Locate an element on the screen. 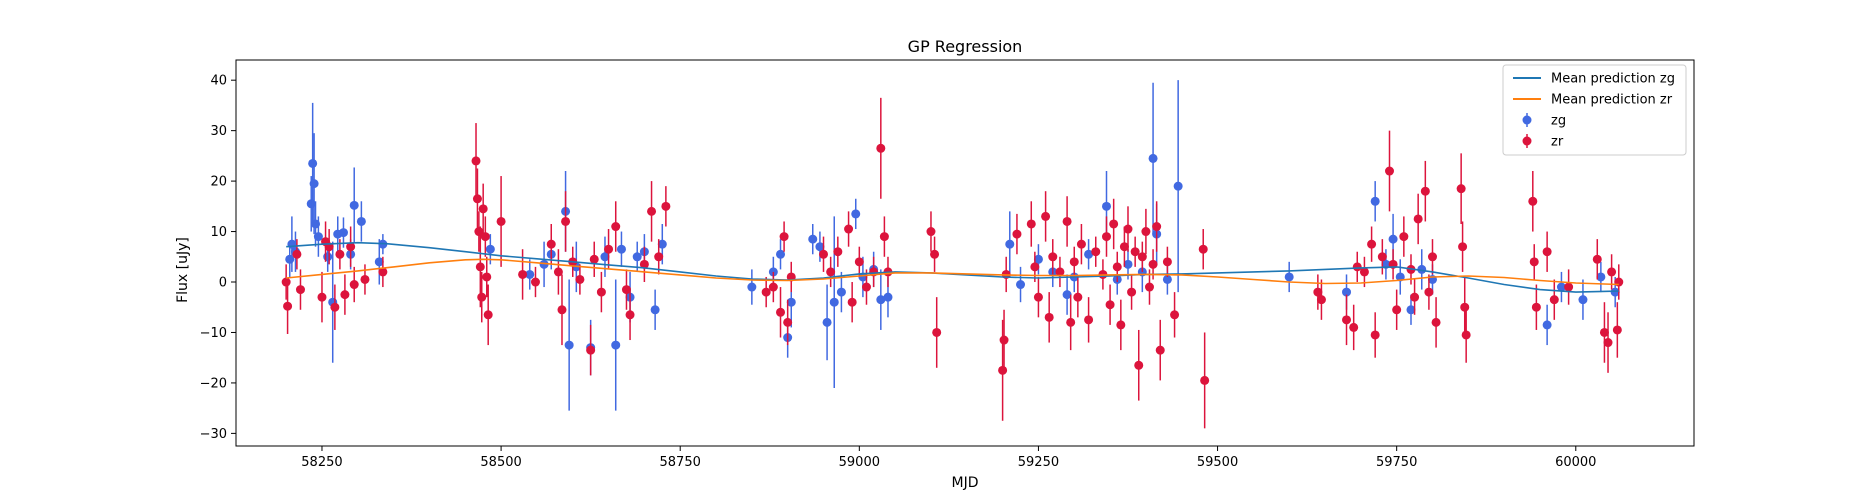 Image resolution: width=1875 pixels, height=500 pixels. legend-swatch-zg is located at coordinates (1527, 120).